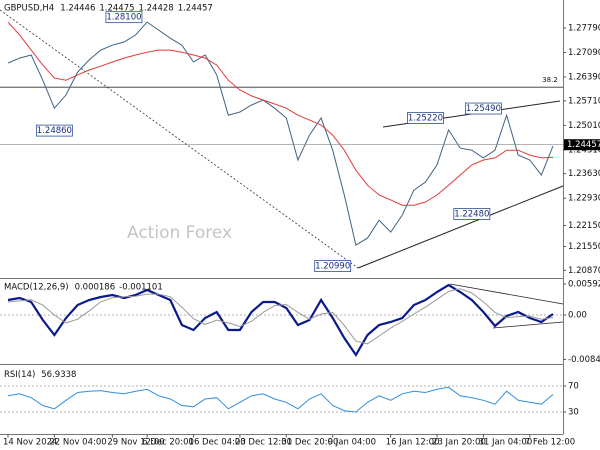 This screenshot has width=600, height=450. What do you see at coordinates (584, 53) in the screenshot?
I see `y-tick-label: 1.27090` at bounding box center [584, 53].